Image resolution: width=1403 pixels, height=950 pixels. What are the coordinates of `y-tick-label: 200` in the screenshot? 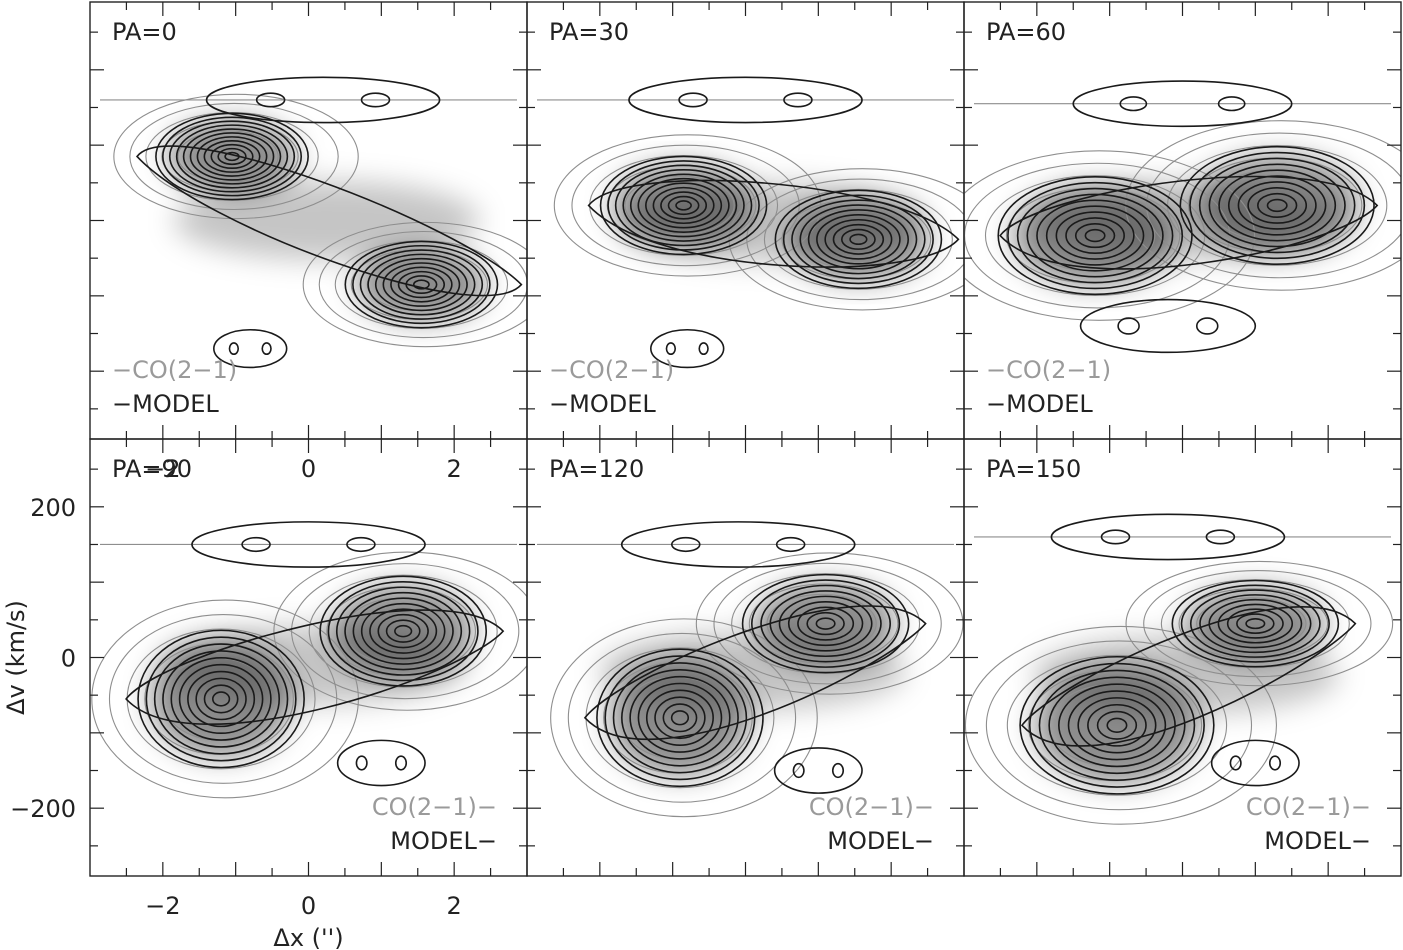 It's located at (53, 508).